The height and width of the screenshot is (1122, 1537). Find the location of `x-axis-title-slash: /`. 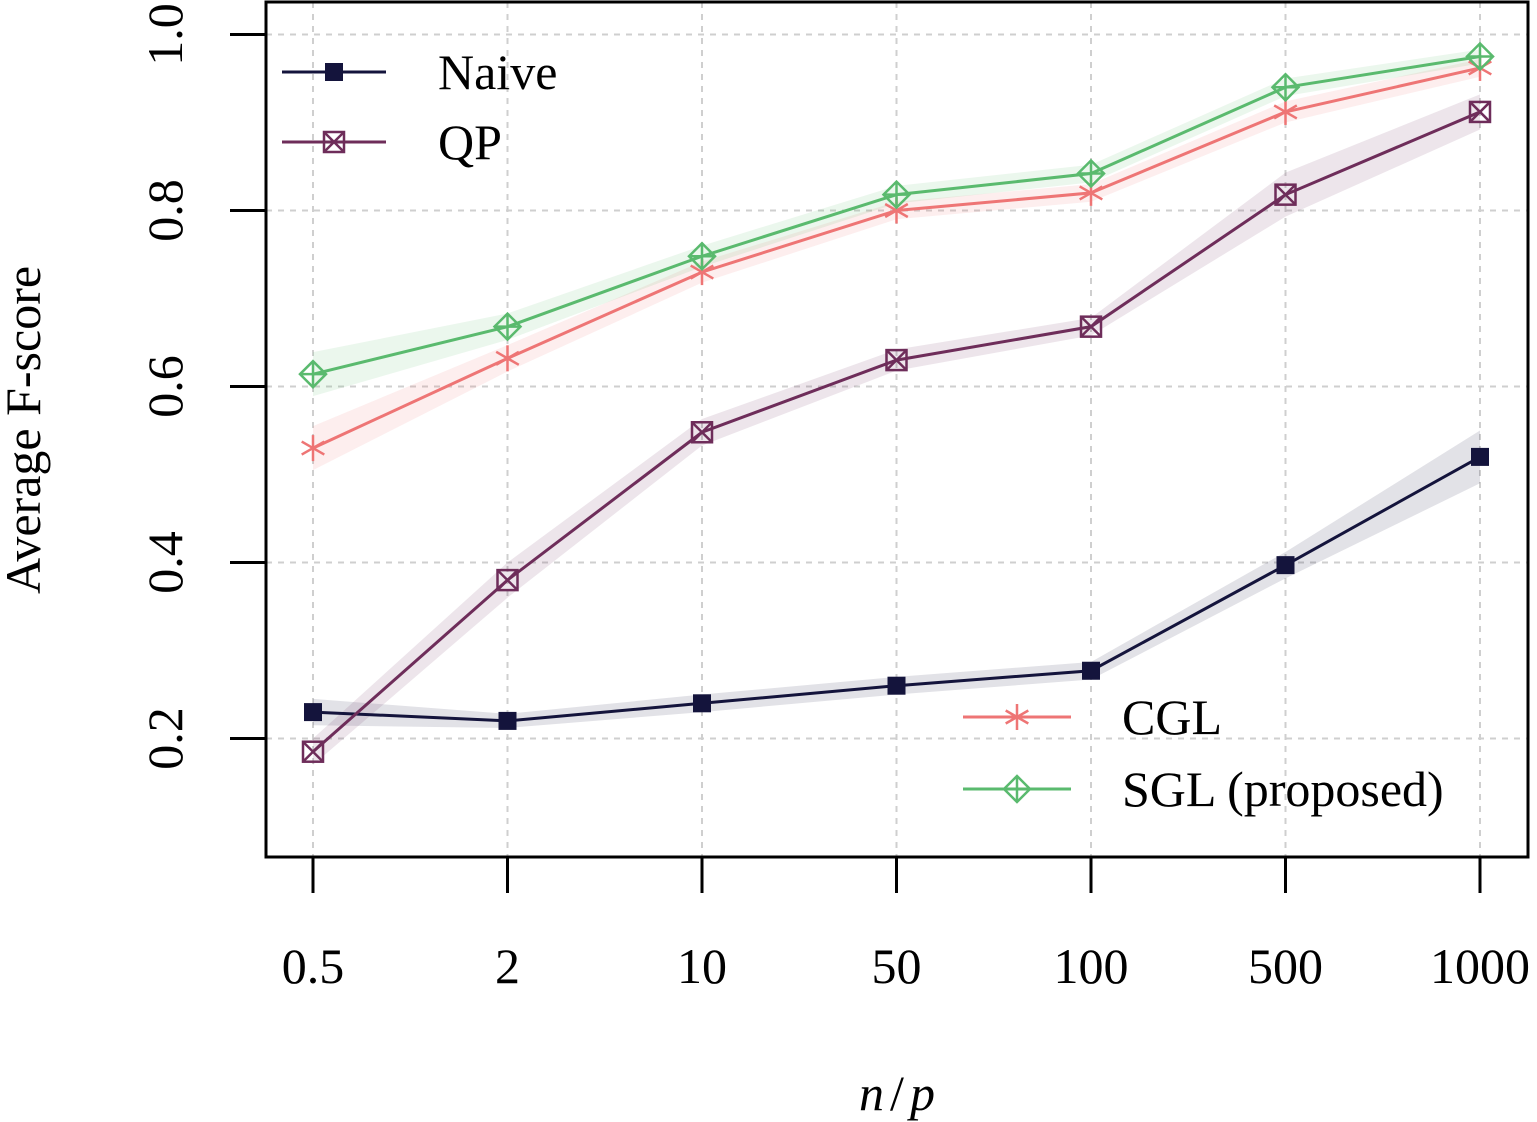

x-axis-title-slash: / is located at coordinates (897, 1093).